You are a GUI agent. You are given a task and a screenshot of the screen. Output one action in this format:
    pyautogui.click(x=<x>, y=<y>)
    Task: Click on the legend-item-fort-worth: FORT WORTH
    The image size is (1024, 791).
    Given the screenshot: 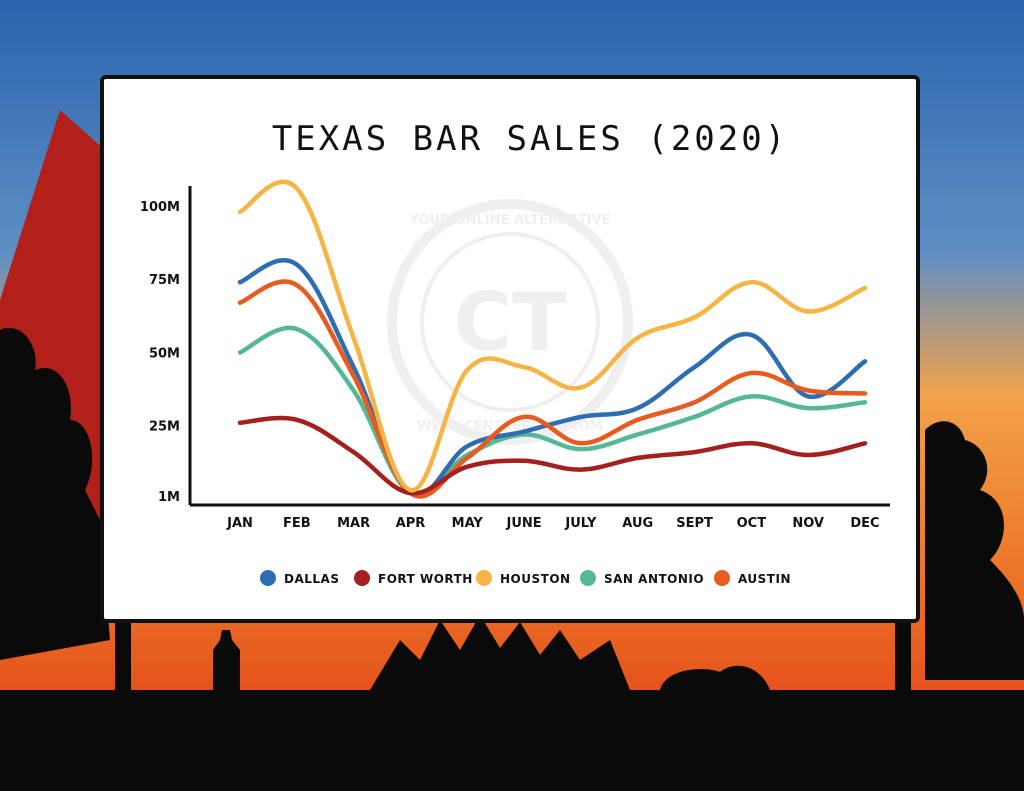 What is the action you would take?
    pyautogui.click(x=413, y=578)
    